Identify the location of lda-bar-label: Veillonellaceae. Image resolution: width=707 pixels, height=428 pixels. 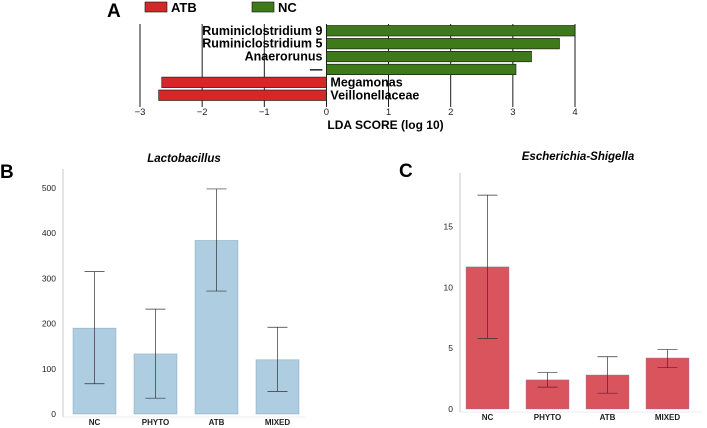
(374, 95).